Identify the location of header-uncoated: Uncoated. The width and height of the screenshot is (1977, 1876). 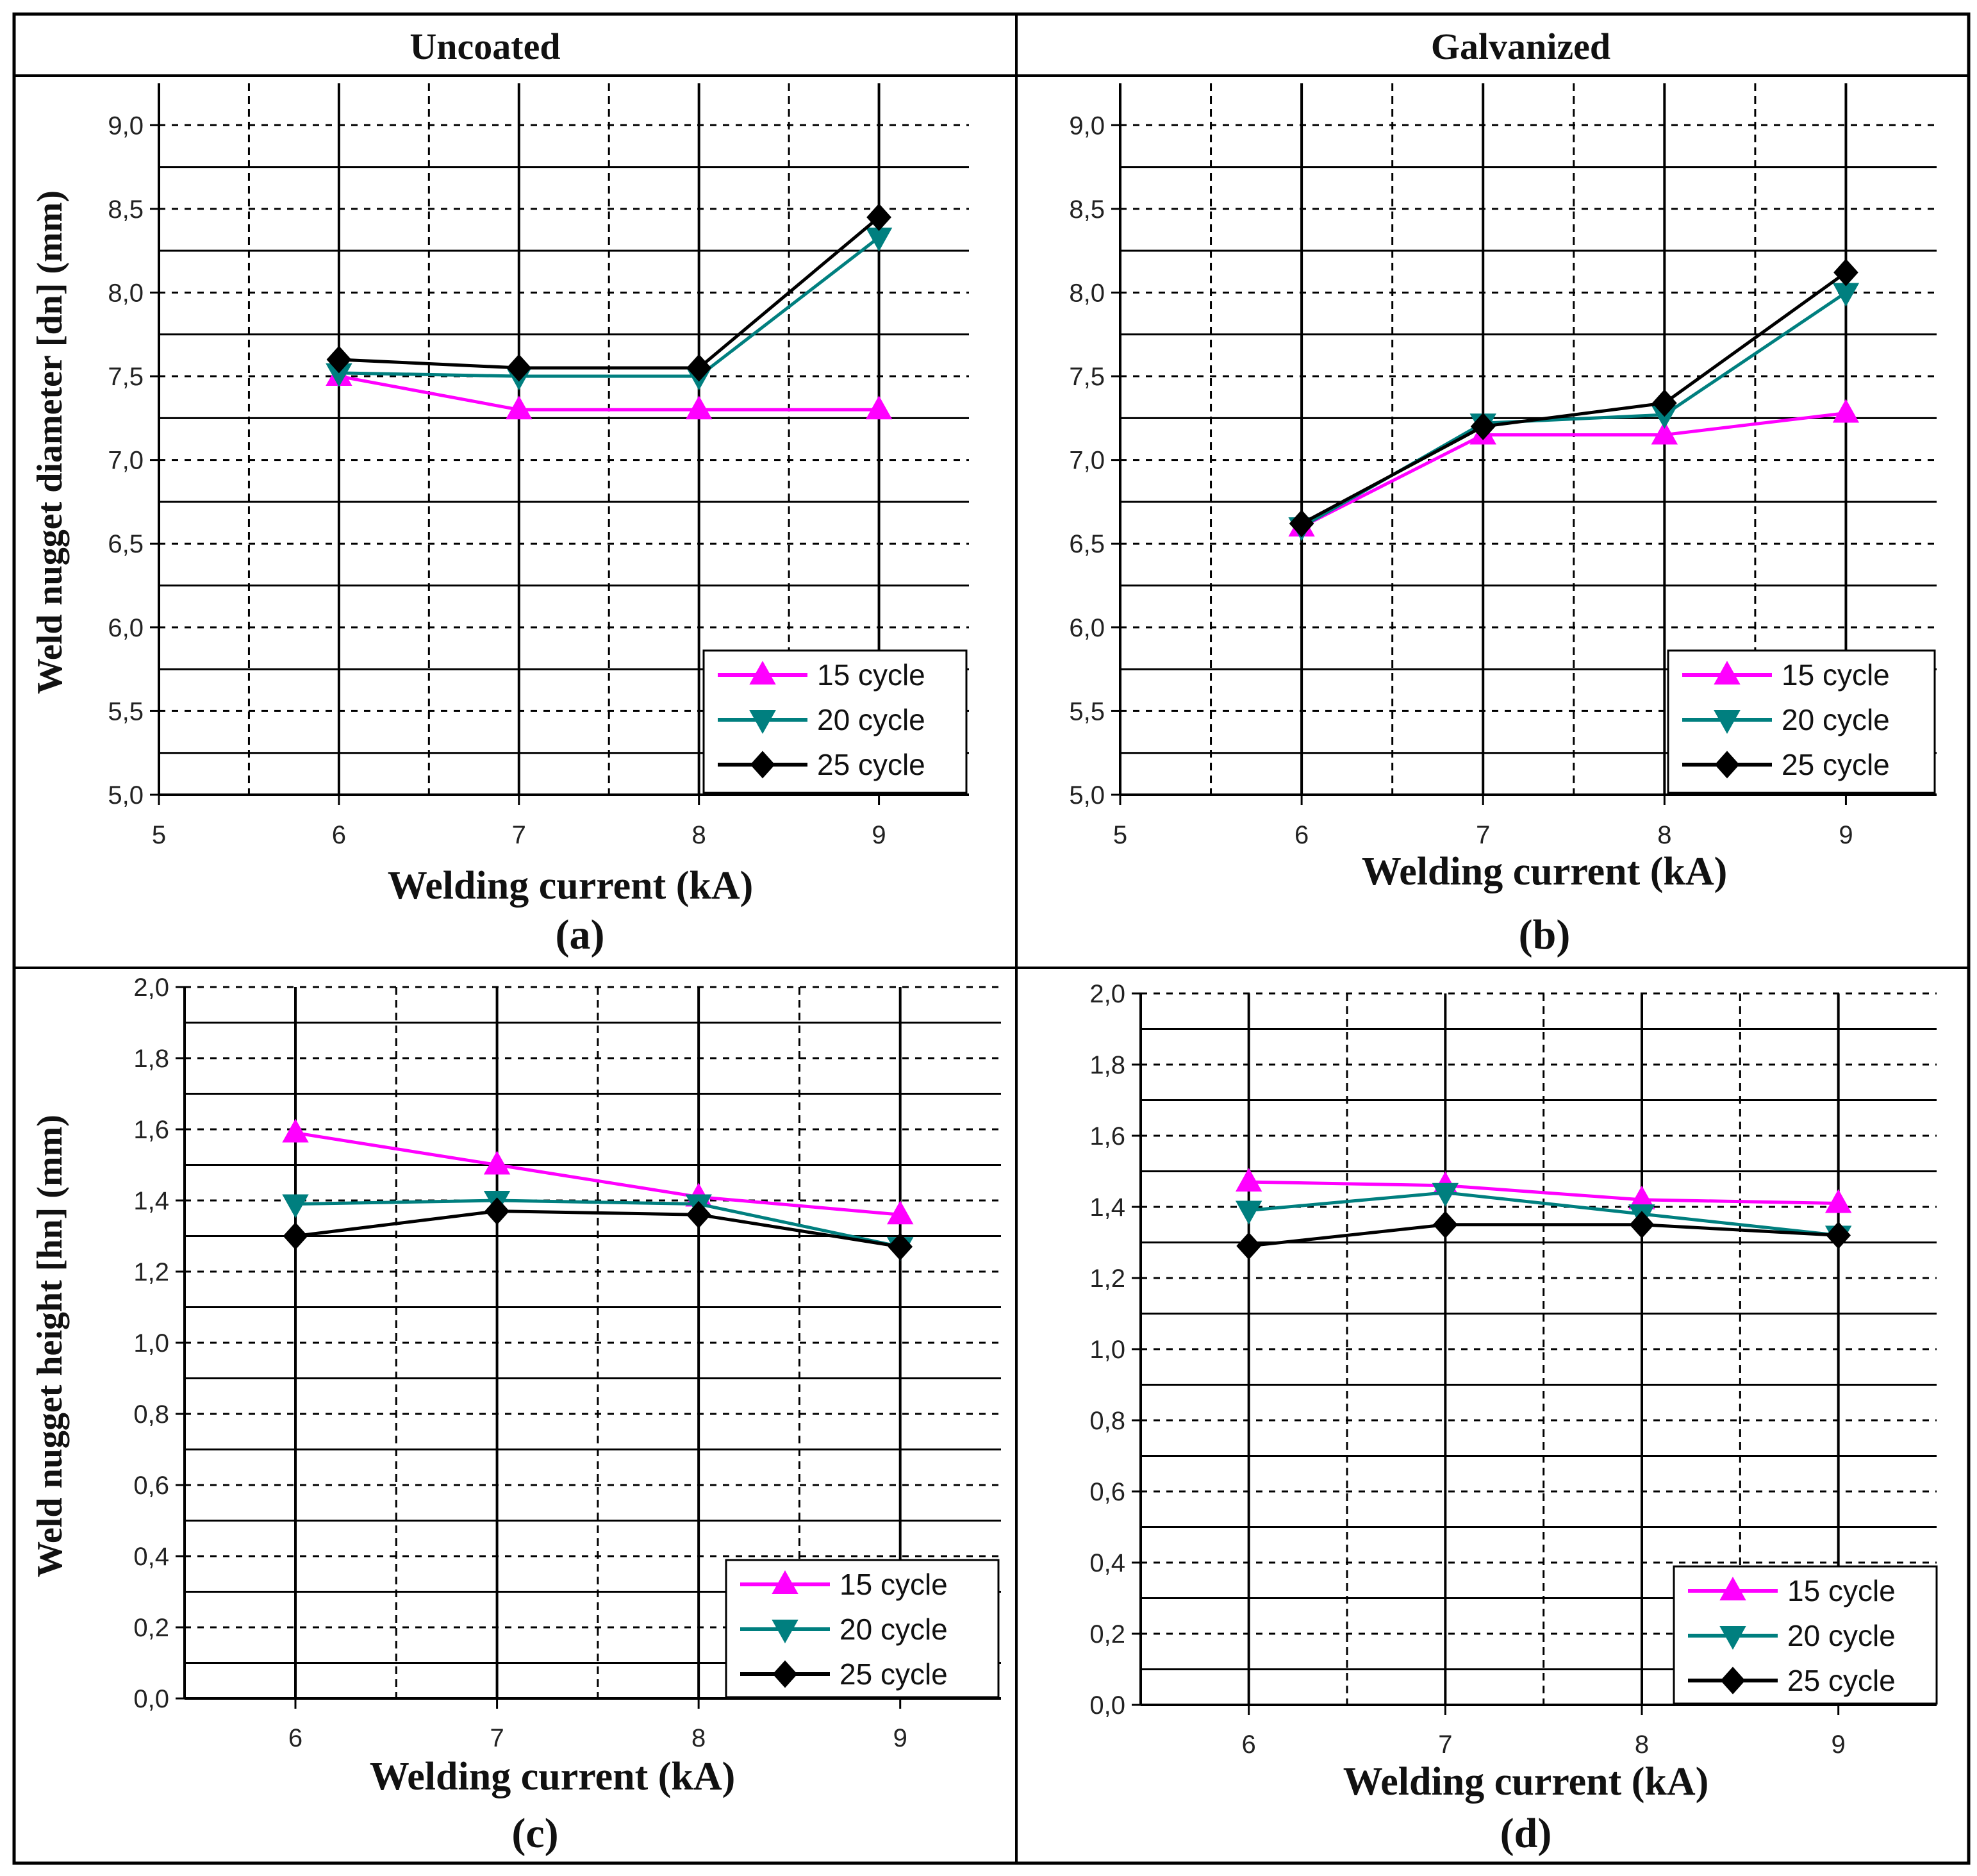
(484, 46).